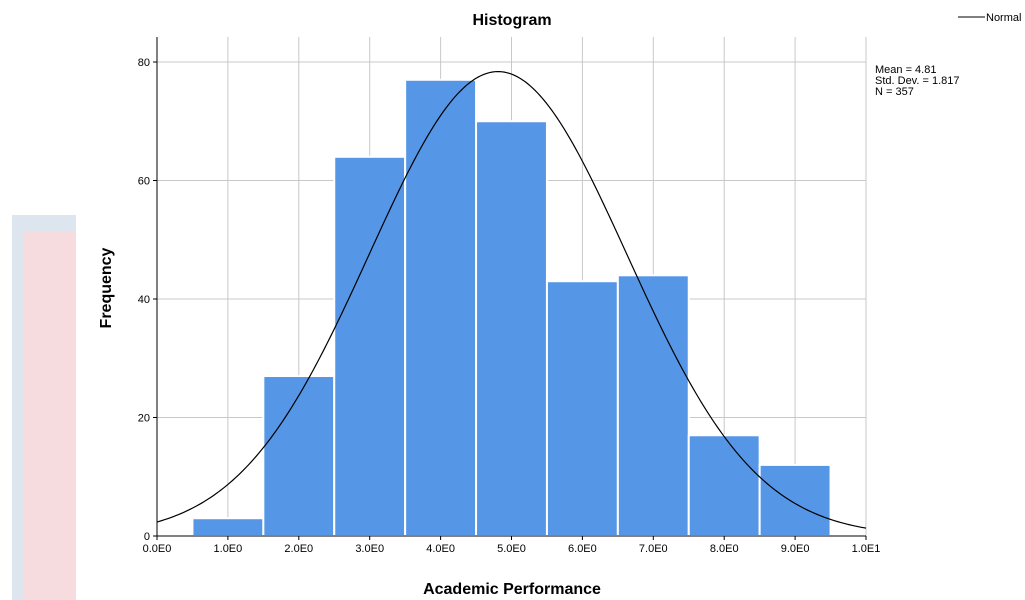 The height and width of the screenshot is (600, 1025). Describe the element at coordinates (298, 549) in the screenshot. I see `x-tick-label: 2.0E0` at that location.